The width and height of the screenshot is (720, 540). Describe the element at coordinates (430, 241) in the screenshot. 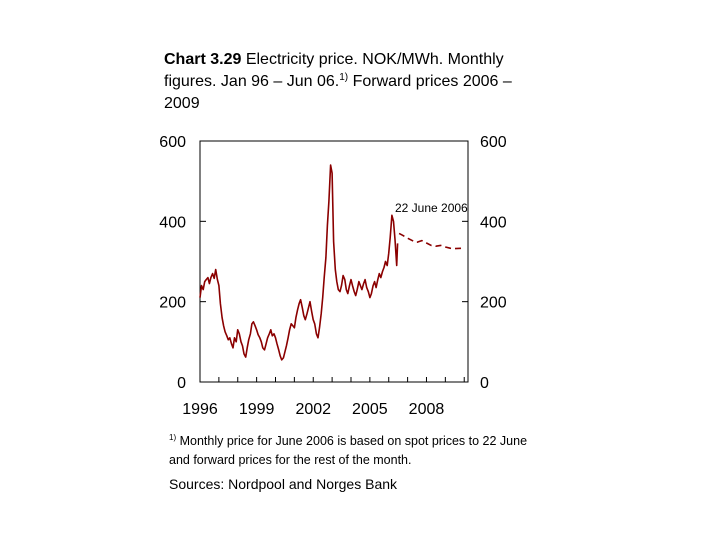

I see `forward-price-line` at that location.